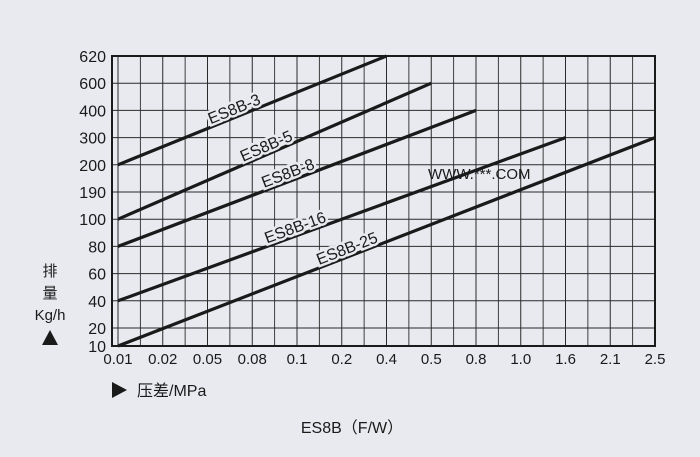 This screenshot has height=457, width=700. Describe the element at coordinates (117, 359) in the screenshot. I see `x-tick-label: 0.01` at that location.